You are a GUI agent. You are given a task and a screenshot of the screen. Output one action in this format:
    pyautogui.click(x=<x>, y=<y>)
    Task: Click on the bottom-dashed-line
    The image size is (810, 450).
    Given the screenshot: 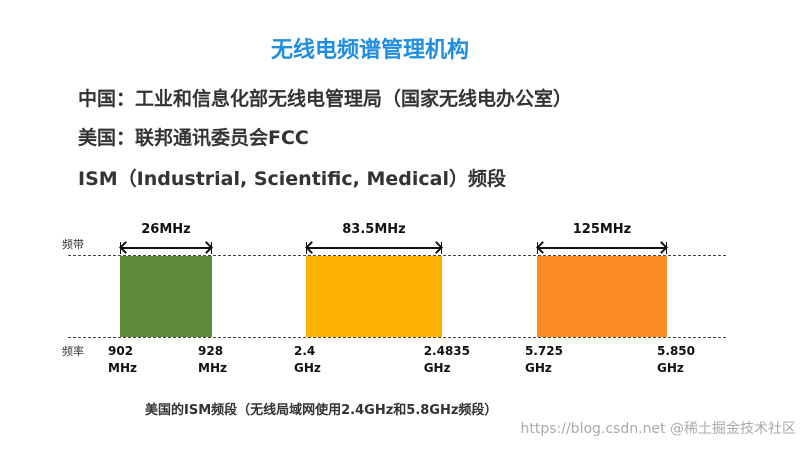 What is the action you would take?
    pyautogui.click(x=397, y=337)
    